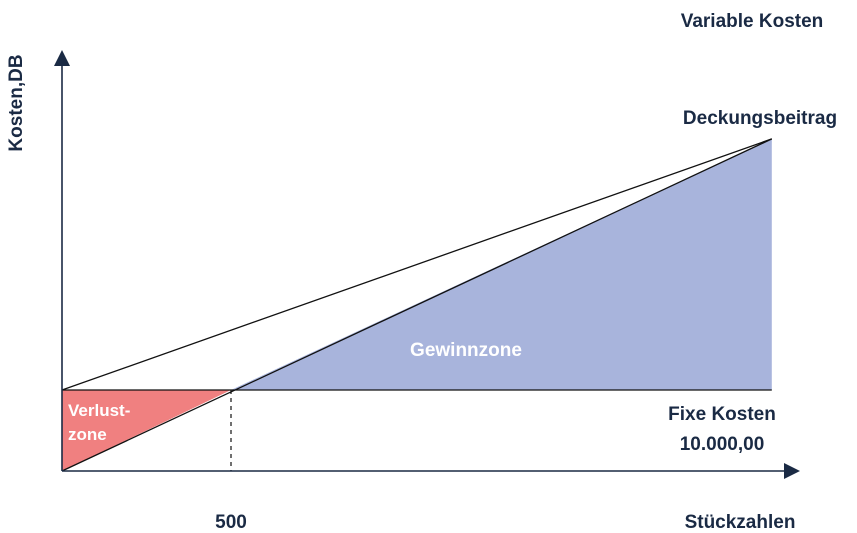 The width and height of the screenshot is (857, 533). I want to click on x-tick-label-500: 500, so click(231, 522).